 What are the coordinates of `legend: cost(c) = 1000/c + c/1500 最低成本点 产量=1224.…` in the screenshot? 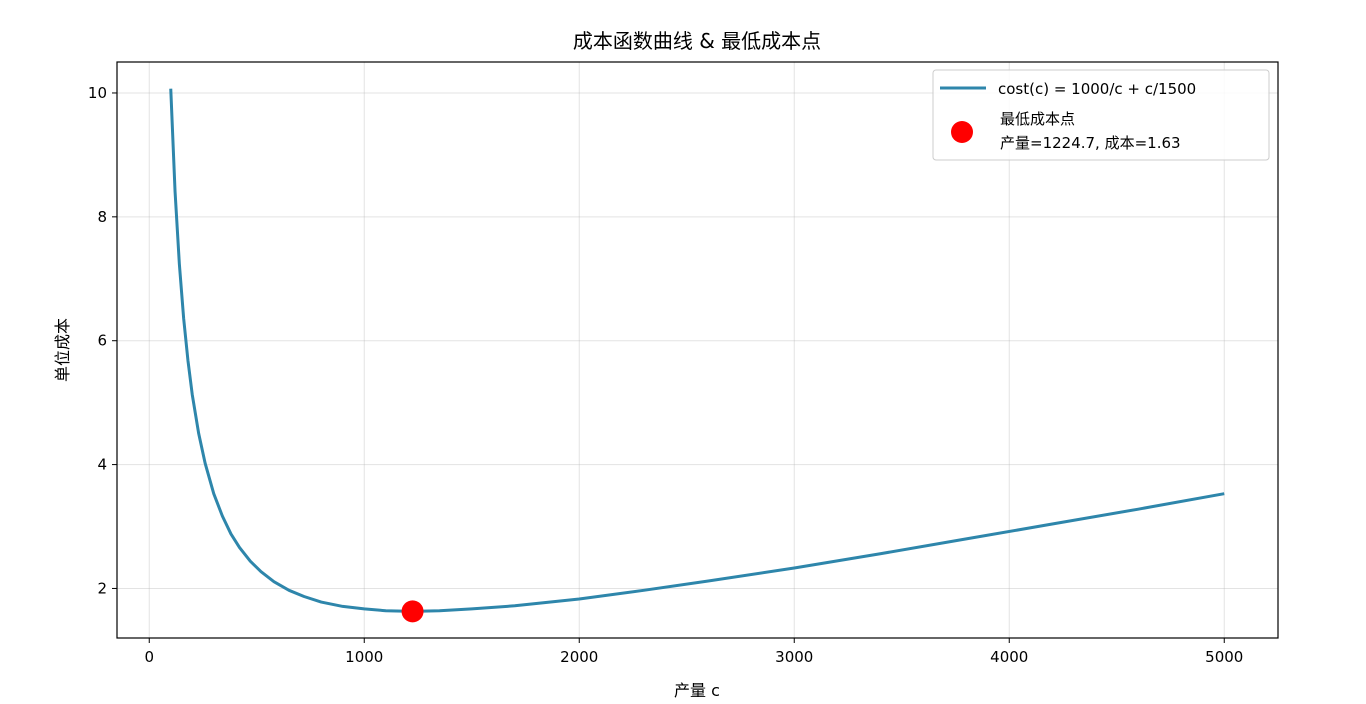 It's located at (1101, 115).